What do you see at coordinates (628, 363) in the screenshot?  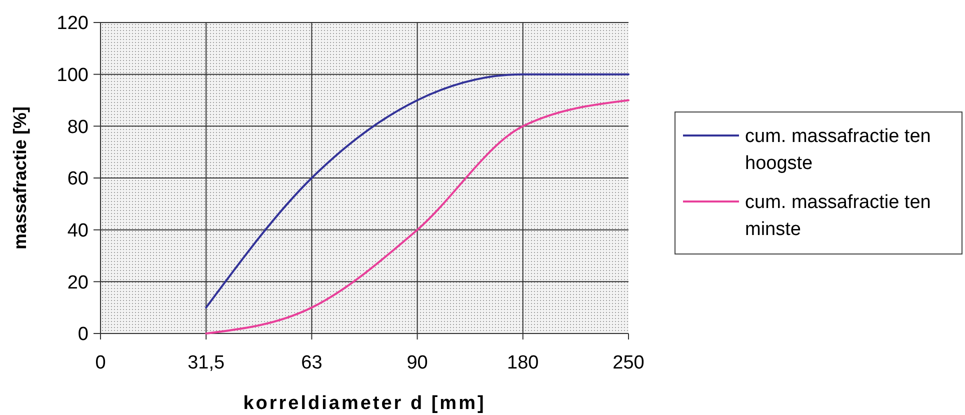 I see `x-tick-label: 250` at bounding box center [628, 363].